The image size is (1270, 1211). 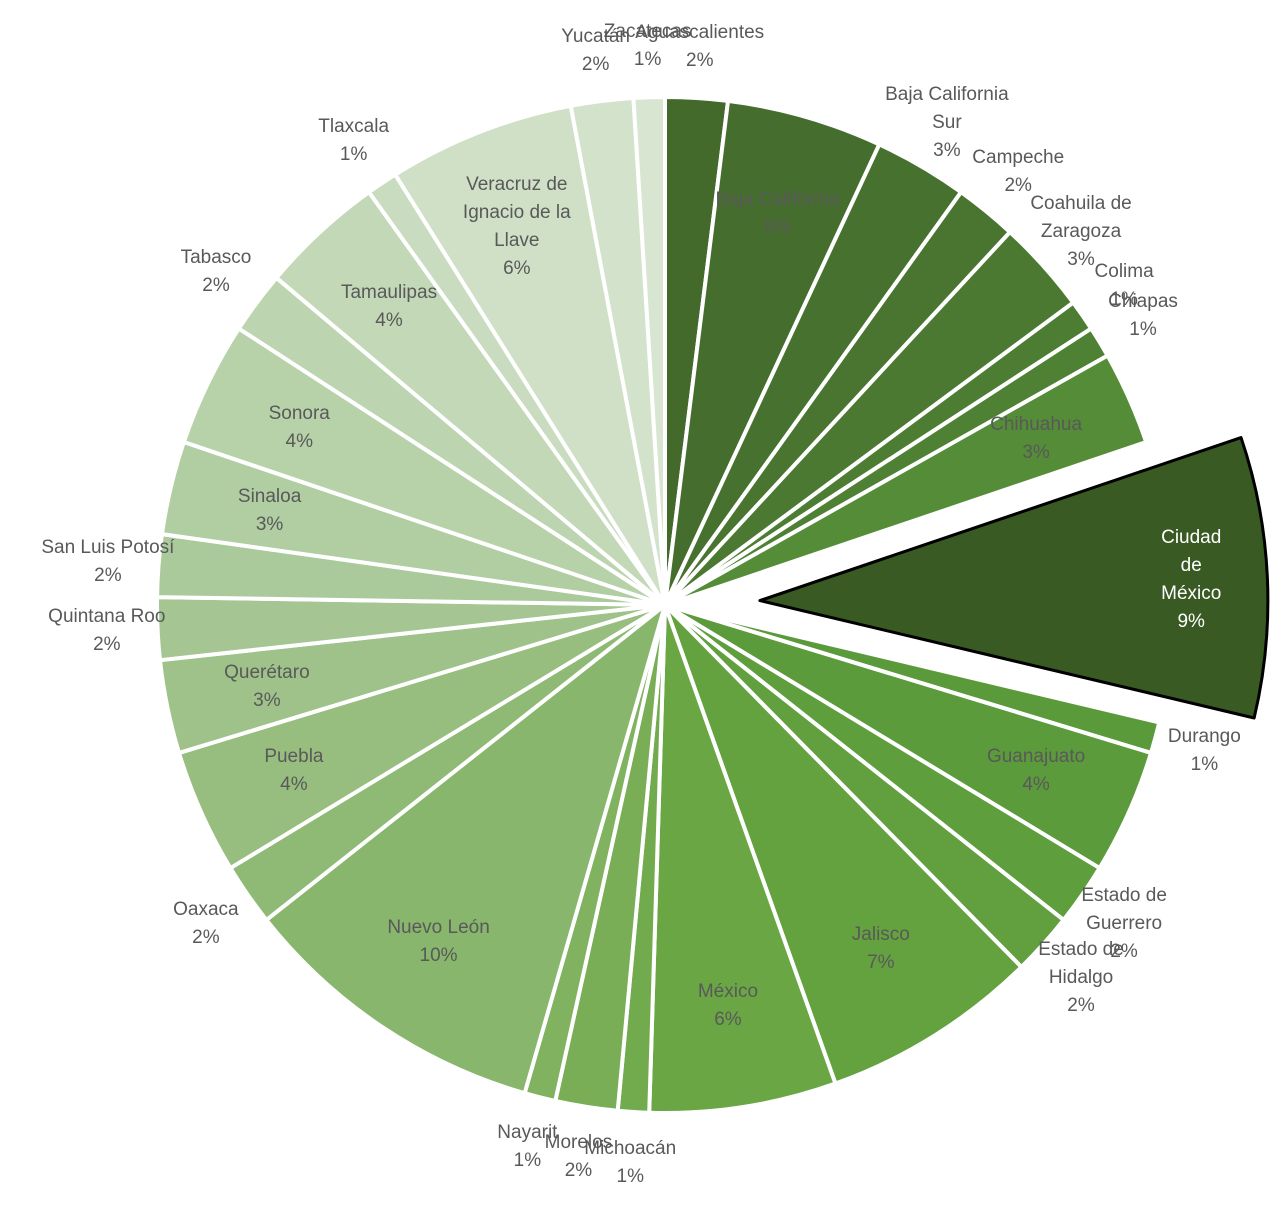 What do you see at coordinates (699, 47) in the screenshot?
I see `data-label: Aguascalientes 2%` at bounding box center [699, 47].